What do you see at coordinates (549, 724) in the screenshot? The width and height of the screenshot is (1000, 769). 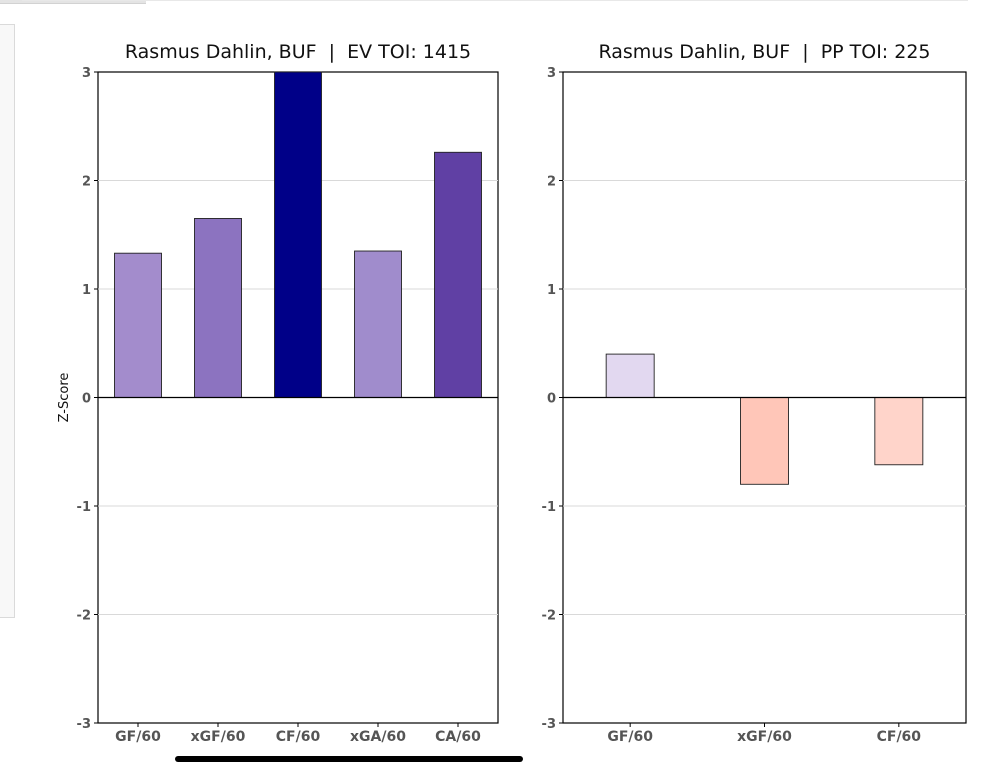 I see `pp-y-tick-label: -3` at bounding box center [549, 724].